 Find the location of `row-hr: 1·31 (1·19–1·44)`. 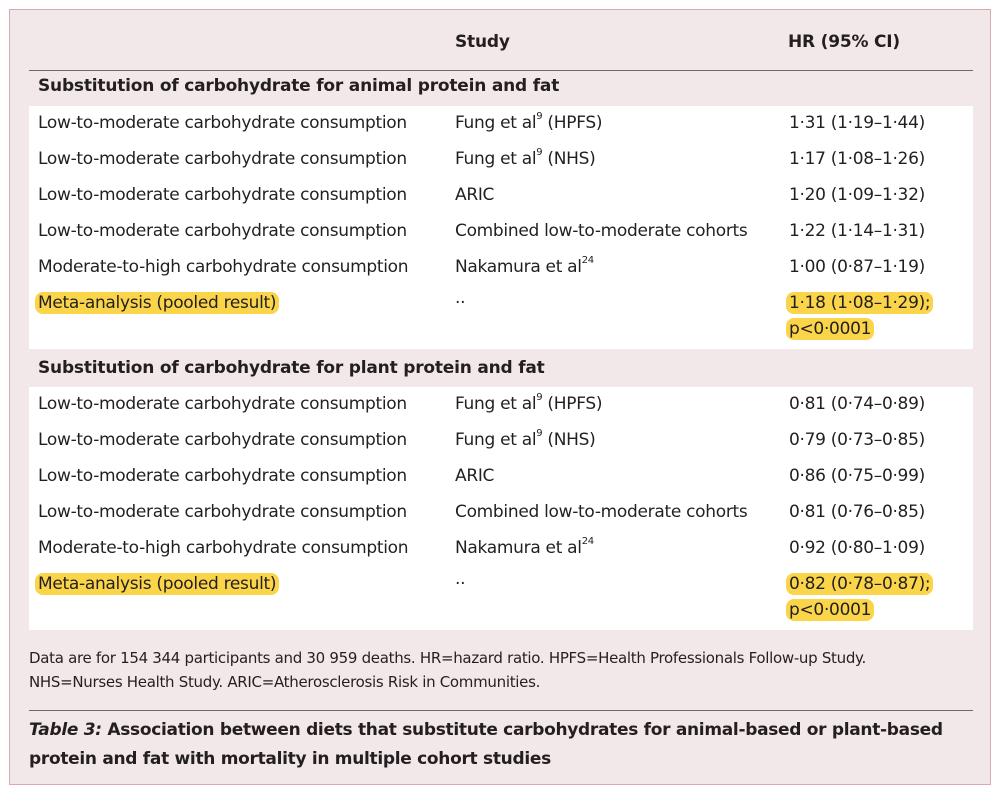

row-hr: 1·31 (1·19–1·44) is located at coordinates (857, 123).